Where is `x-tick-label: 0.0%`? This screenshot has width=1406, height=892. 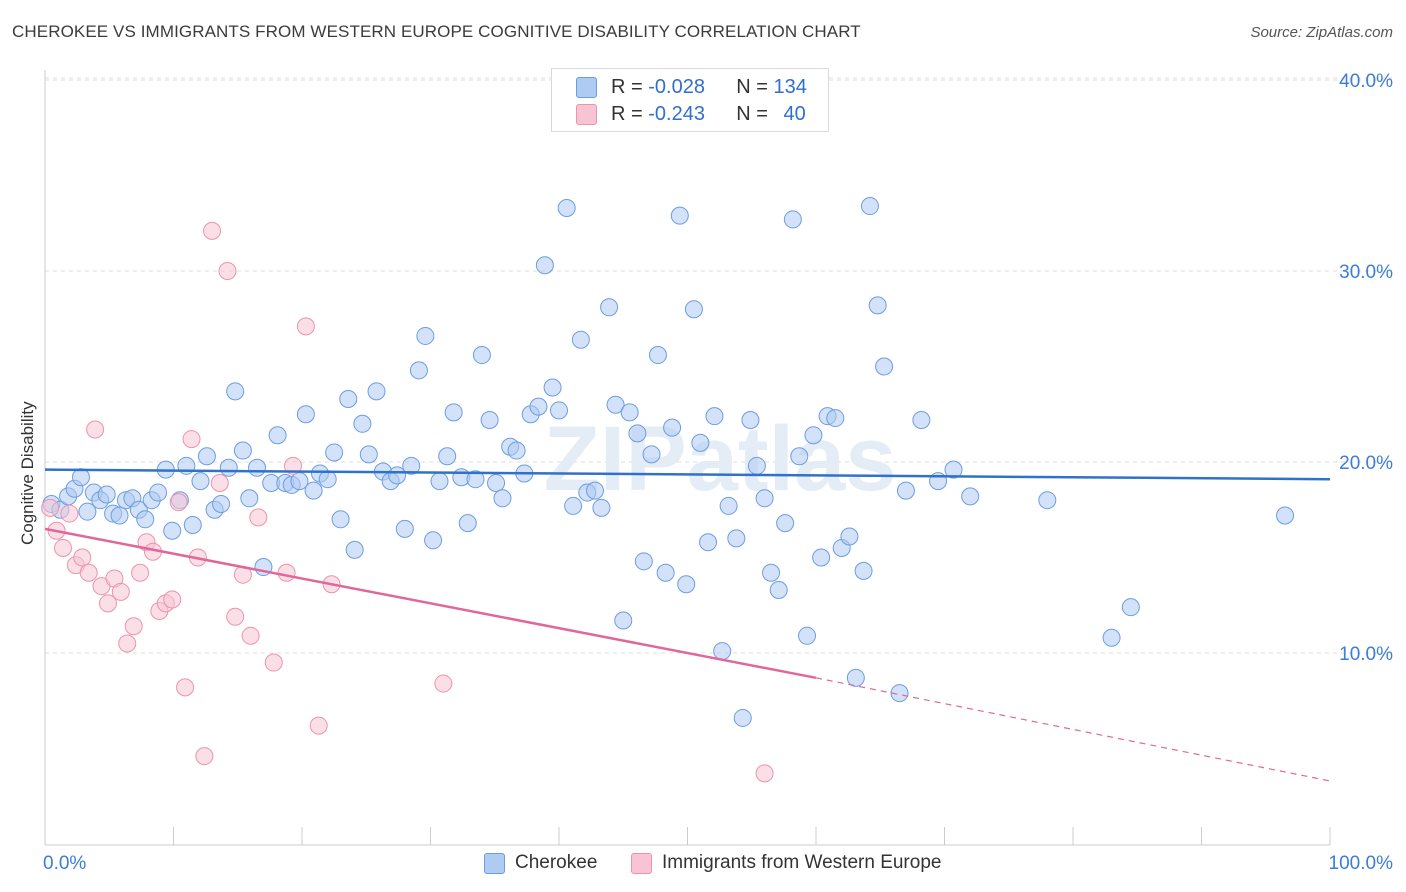
x-tick-label: 0.0% is located at coordinates (64, 863).